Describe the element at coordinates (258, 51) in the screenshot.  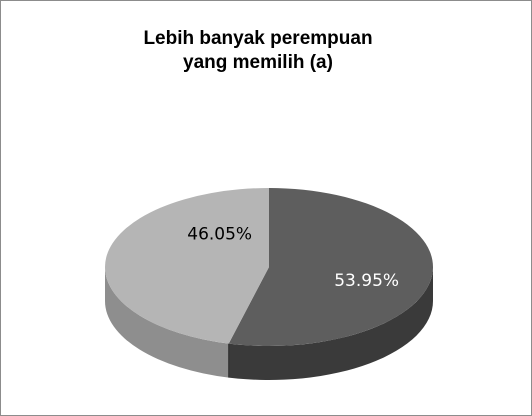
I see `chart-title: Lebih banyak perempuan yang memilih (a)` at that location.